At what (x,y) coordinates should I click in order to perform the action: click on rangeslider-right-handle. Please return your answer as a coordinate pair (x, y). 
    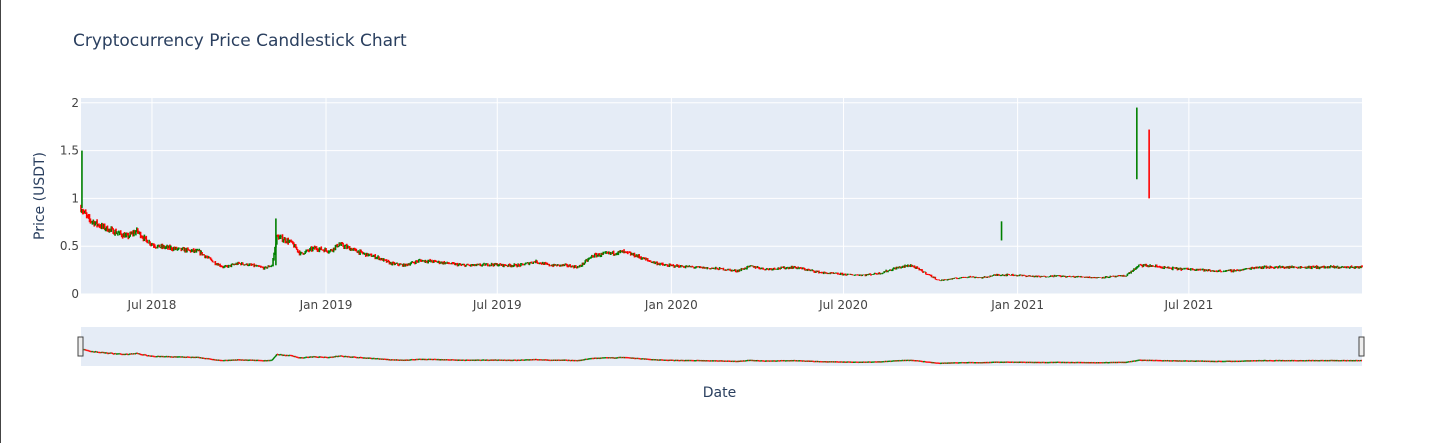
    Looking at the image, I should click on (1361, 346).